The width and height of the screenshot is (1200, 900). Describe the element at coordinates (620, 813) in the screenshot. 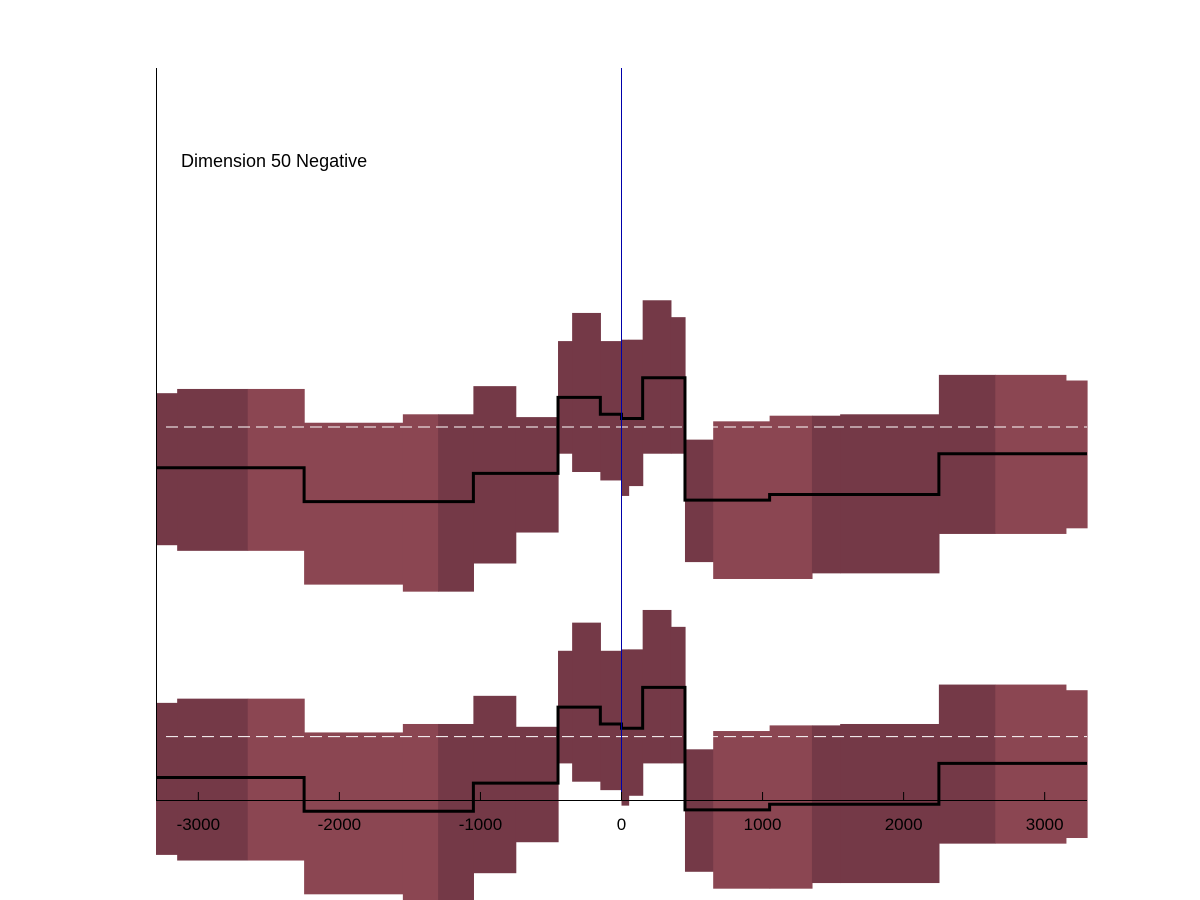

I see `x-ticks: -3000 -2000 -1000 0 1000 2000 3000` at that location.